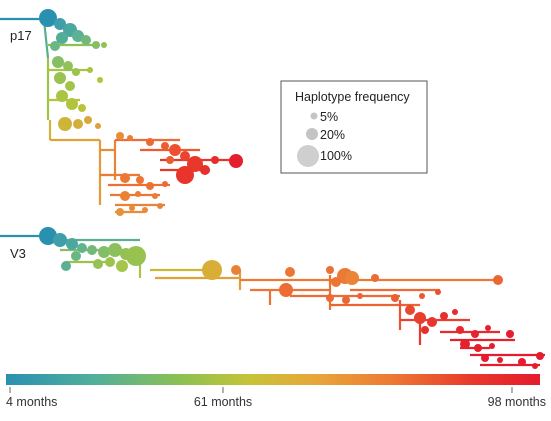 This screenshot has width=551, height=421. I want to click on tick-label-98-months: 98 months, so click(517, 402).